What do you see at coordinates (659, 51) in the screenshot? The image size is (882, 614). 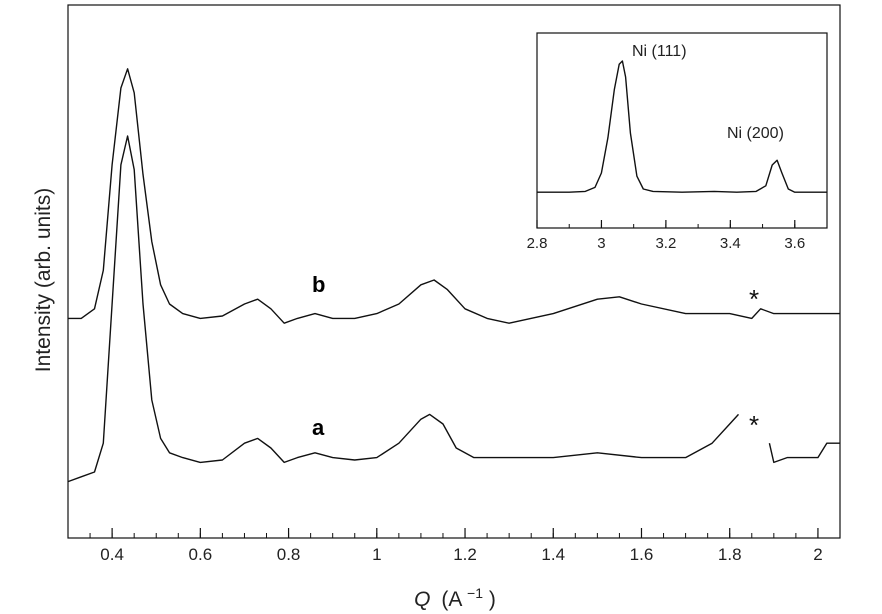 I see `peak-label-ni-111: Ni (111)` at bounding box center [659, 51].